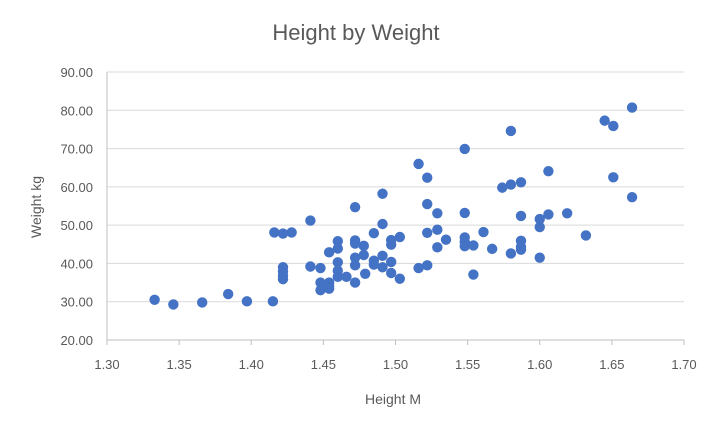 The height and width of the screenshot is (432, 714). I want to click on x-tick-label: 1.65, so click(611, 364).